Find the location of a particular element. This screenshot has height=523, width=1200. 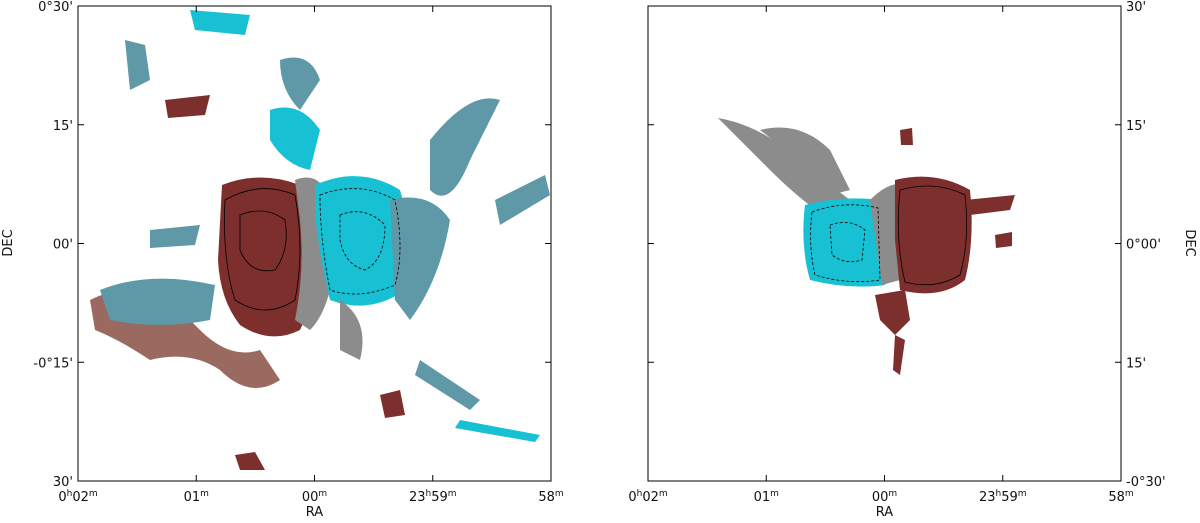

y-tick-label: 00' is located at coordinates (63, 245).